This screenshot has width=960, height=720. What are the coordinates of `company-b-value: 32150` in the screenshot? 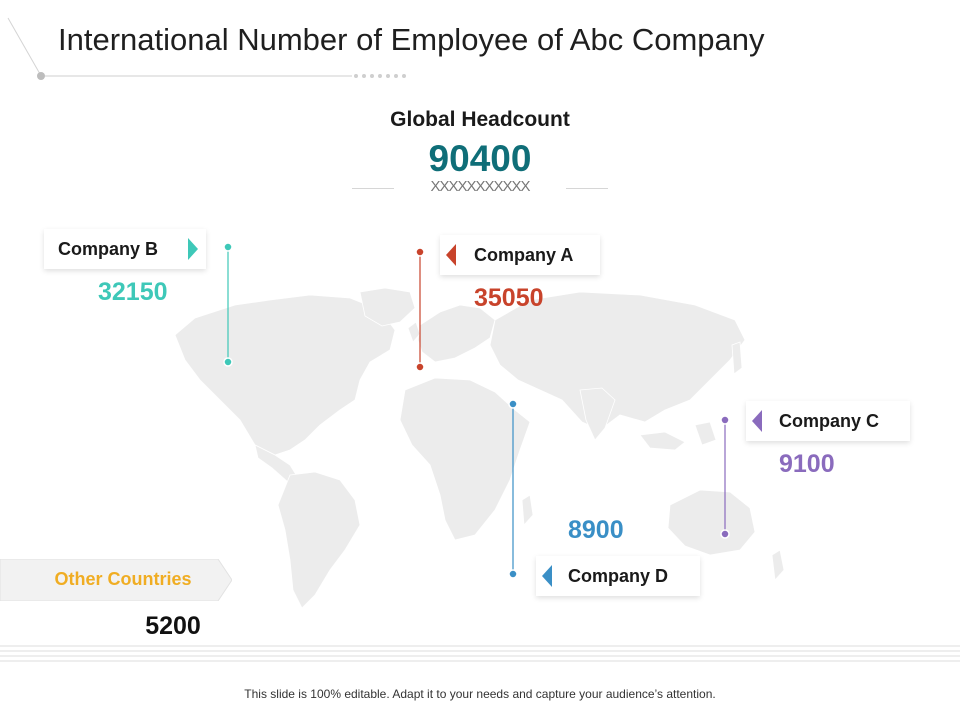 It's located at (133, 292).